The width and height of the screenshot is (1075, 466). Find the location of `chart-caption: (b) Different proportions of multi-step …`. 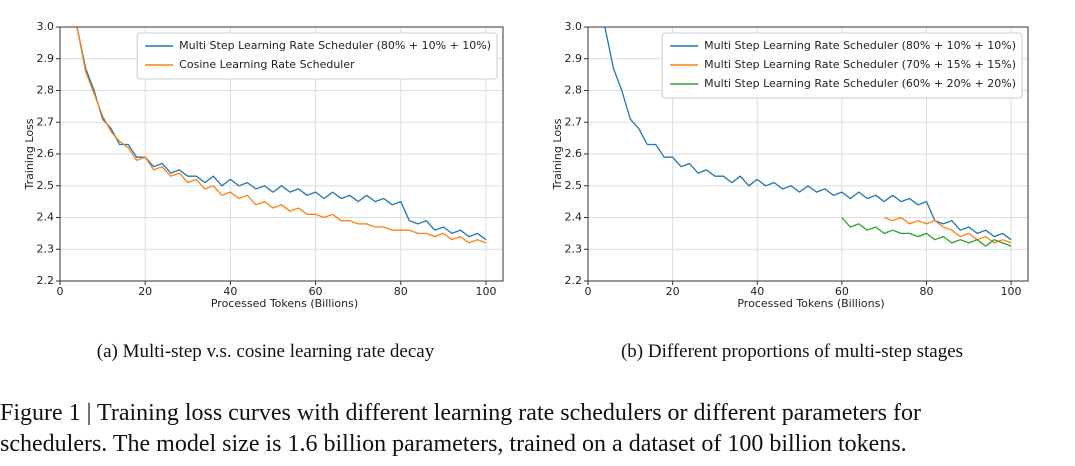

chart-caption: (b) Different proportions of multi-step … is located at coordinates (792, 351).